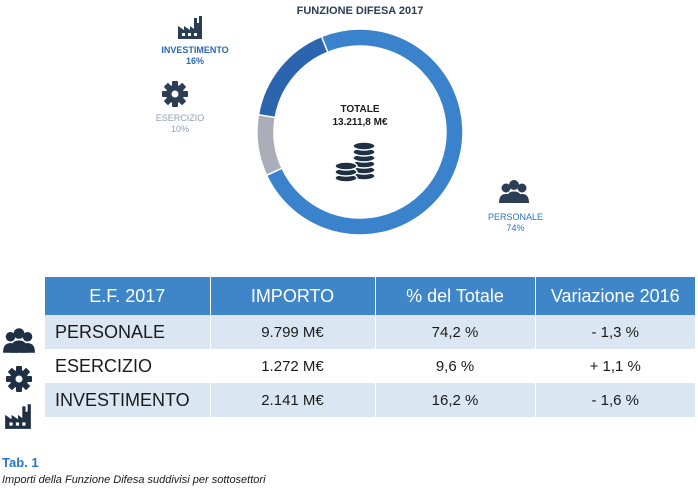 This screenshot has height=491, width=698. Describe the element at coordinates (293, 366) in the screenshot. I see `row-importo: 1.272 M€` at that location.